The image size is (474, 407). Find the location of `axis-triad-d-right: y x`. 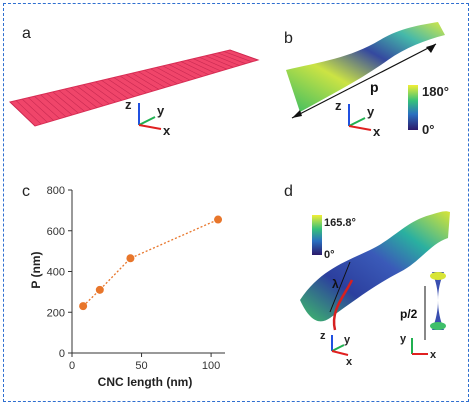

axis-triad-d-right: y x is located at coordinates (418, 347).